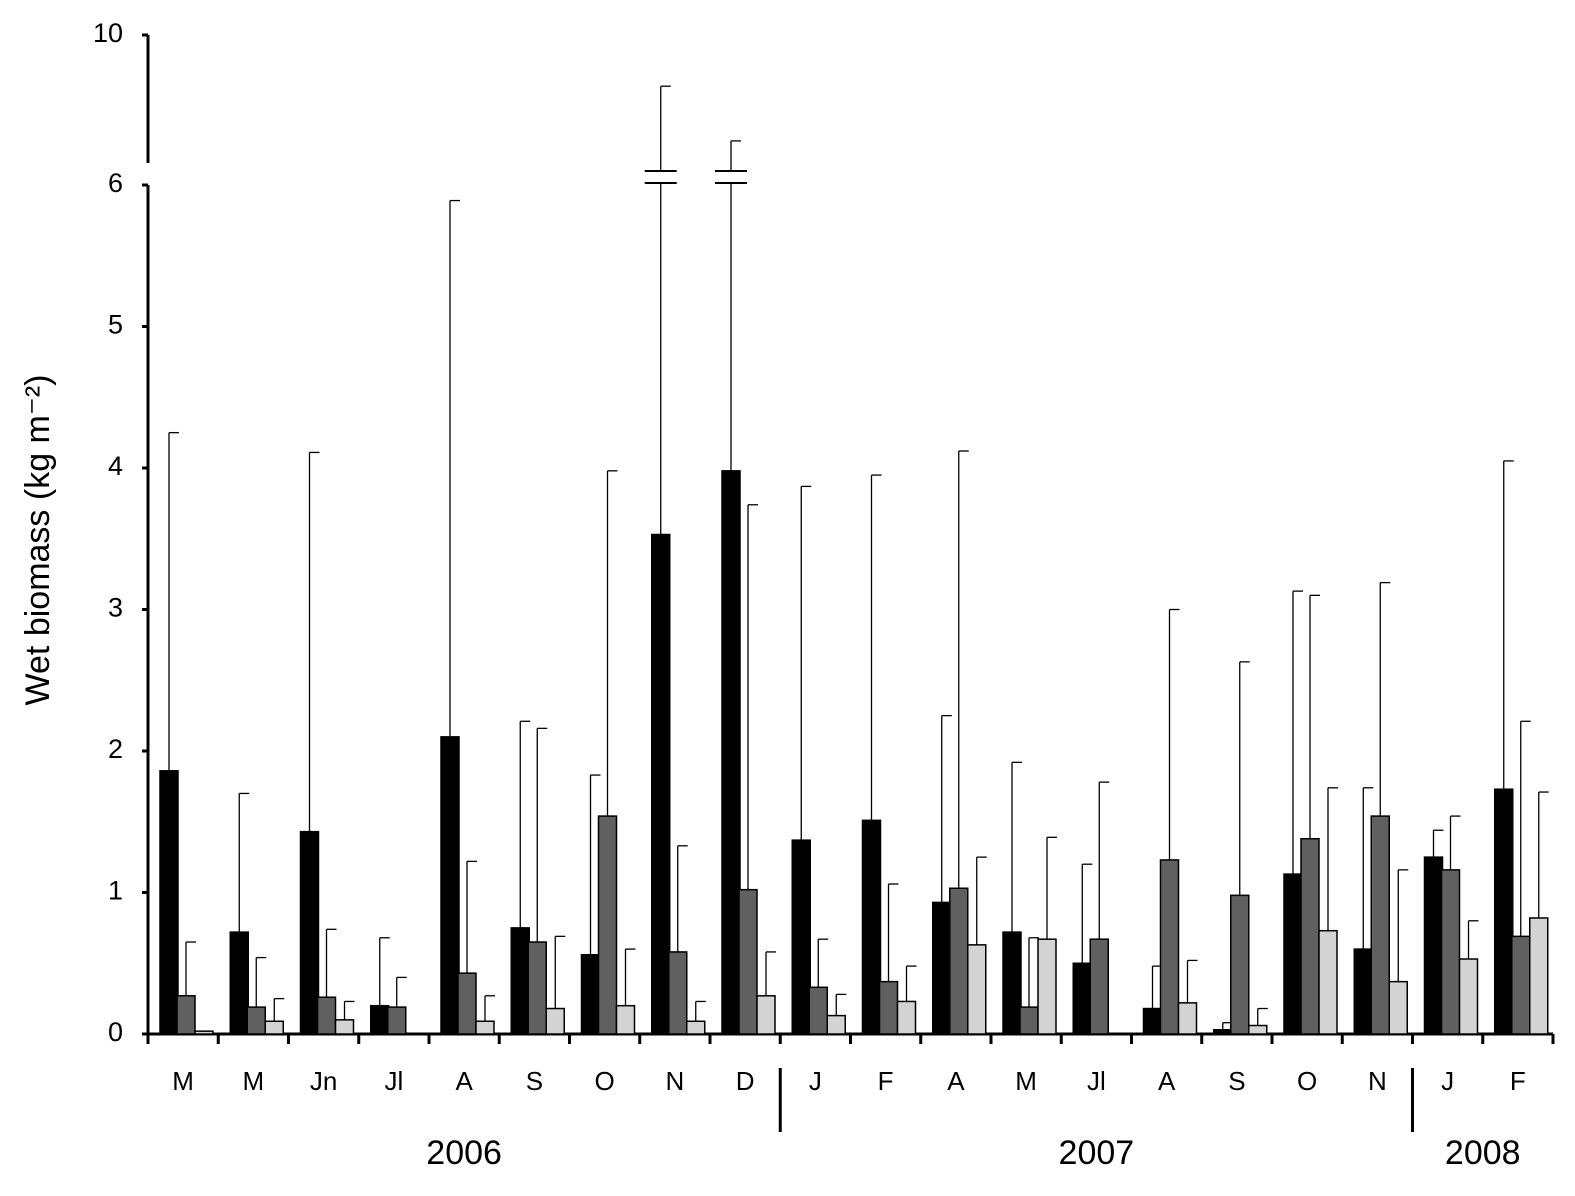 Image resolution: width=1575 pixels, height=1196 pixels. Describe the element at coordinates (115, 749) in the screenshot. I see `y-tick-label: 2` at that location.